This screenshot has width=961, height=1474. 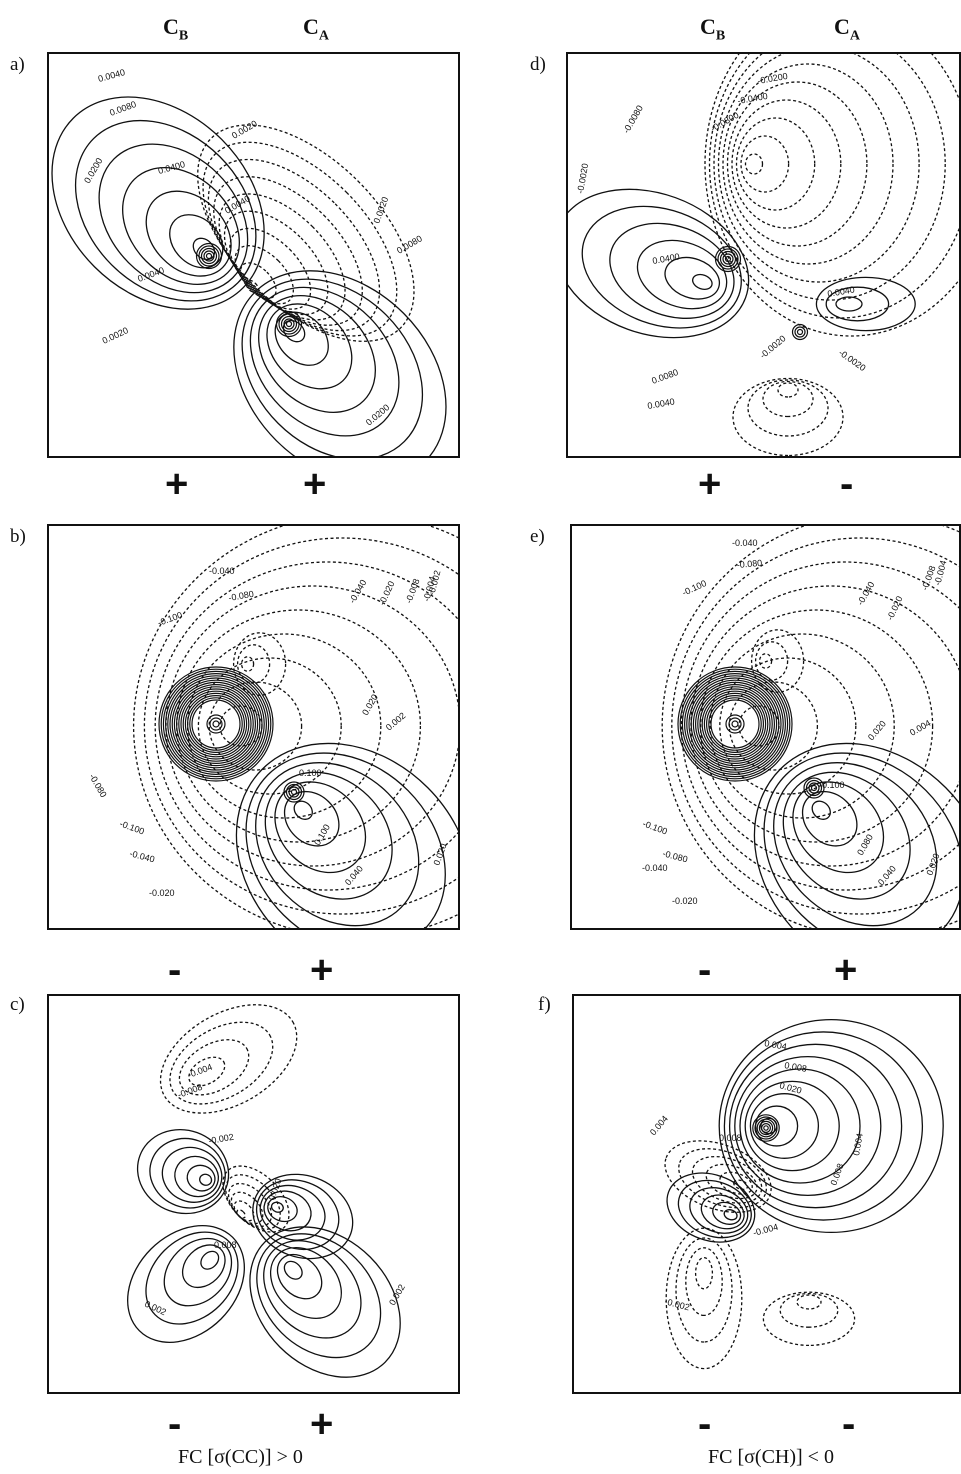 What do you see at coordinates (809, 1319) in the screenshot?
I see `dashed-lobe-lower-right` at bounding box center [809, 1319].